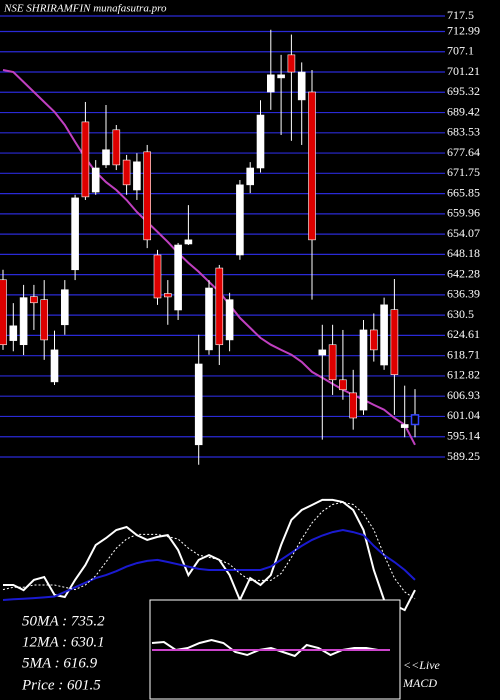 This screenshot has height=700, width=500. What do you see at coordinates (463, 132) in the screenshot?
I see `y-tick-label: 683.53` at bounding box center [463, 132].